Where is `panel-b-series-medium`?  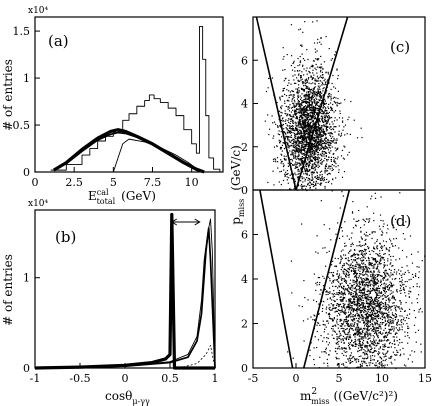 panel-b-series-medium is located at coordinates (125, 298).